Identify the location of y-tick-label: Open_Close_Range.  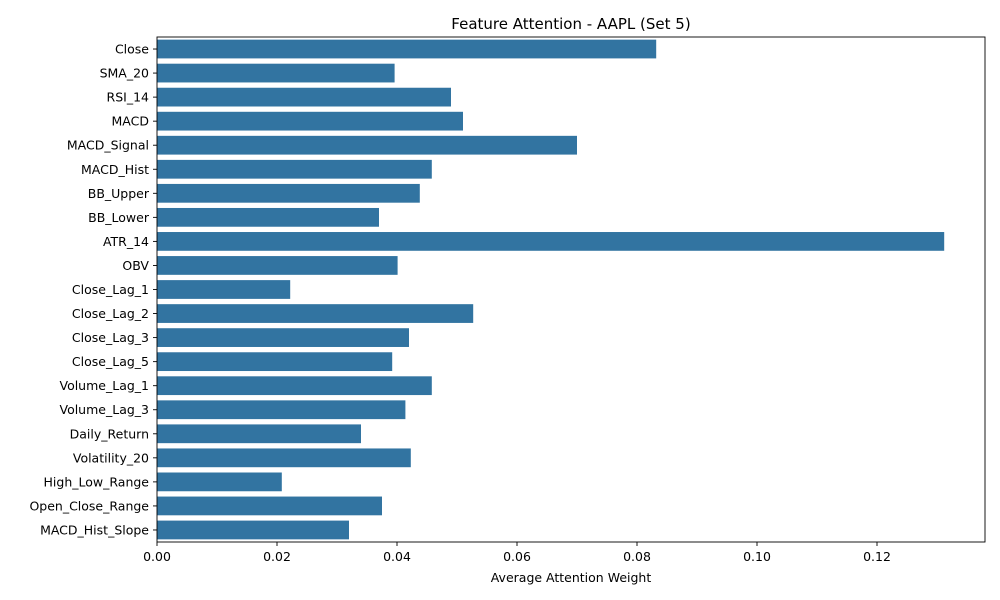
(89, 505).